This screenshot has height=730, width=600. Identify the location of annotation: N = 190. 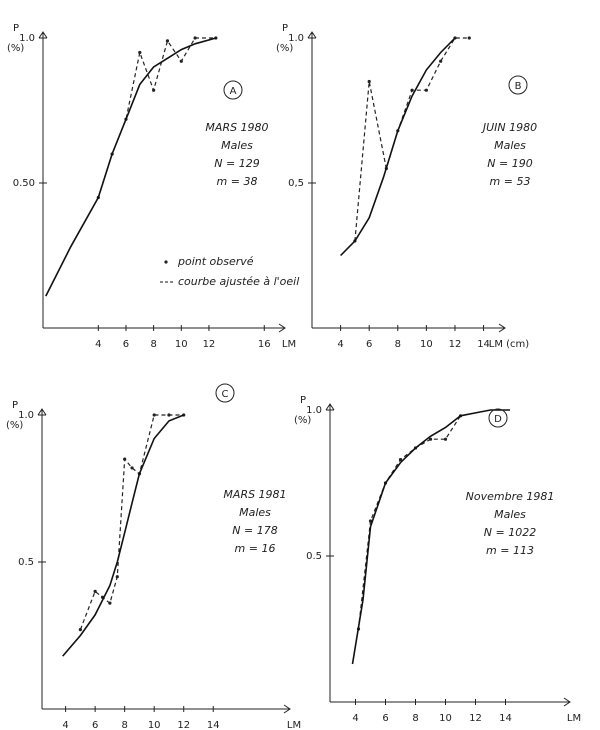
(509, 163).